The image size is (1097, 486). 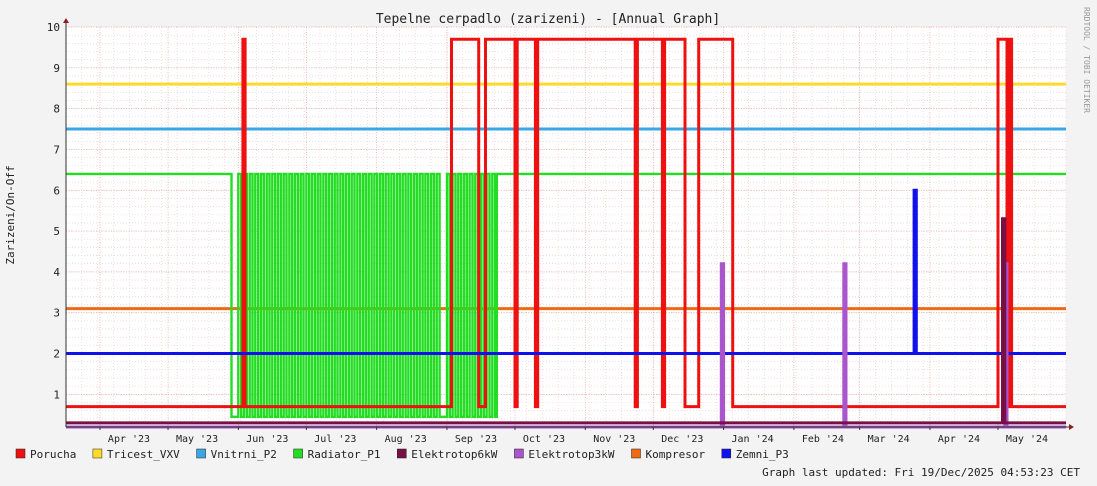 I want to click on y-tick-label: 8, so click(x=56, y=109).